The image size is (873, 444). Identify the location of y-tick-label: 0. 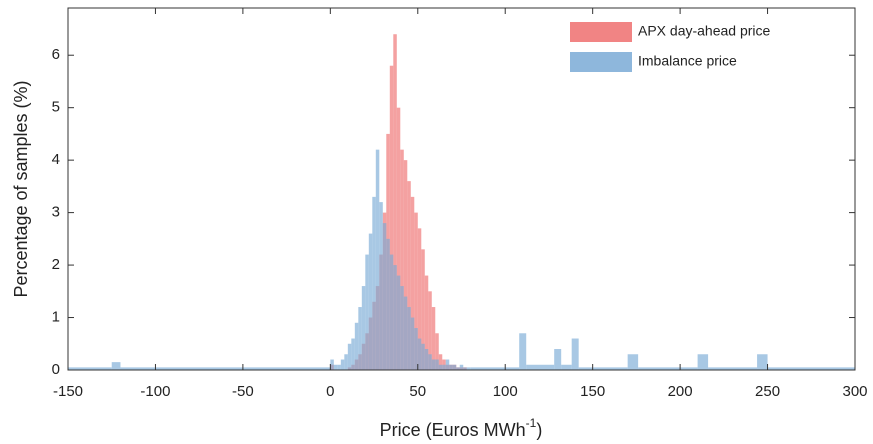
(56, 369).